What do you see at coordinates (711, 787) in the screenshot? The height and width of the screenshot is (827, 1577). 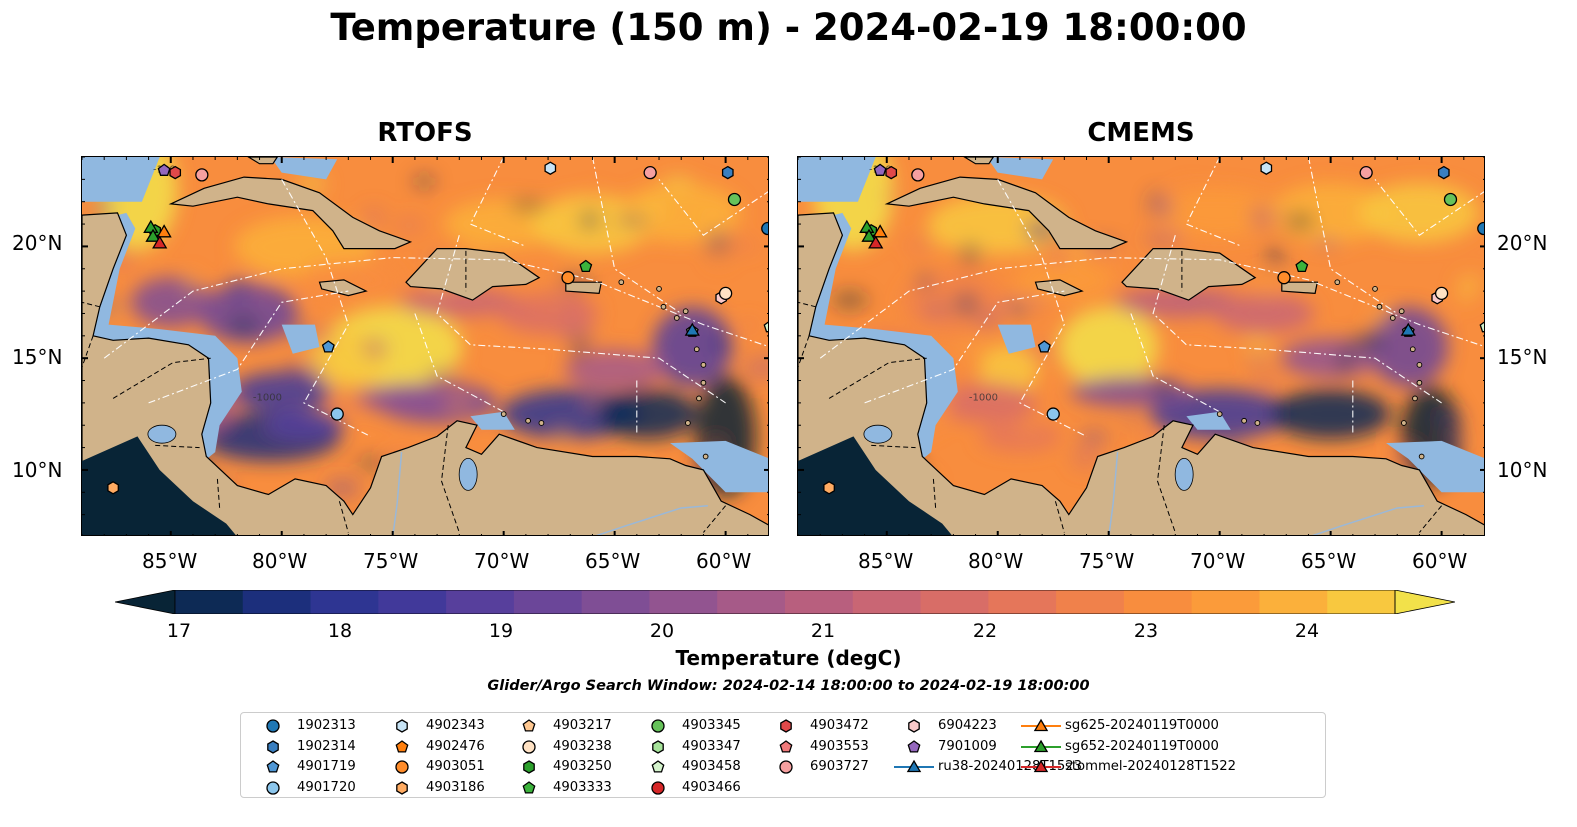 I see `legend-label: 4903466` at bounding box center [711, 787].